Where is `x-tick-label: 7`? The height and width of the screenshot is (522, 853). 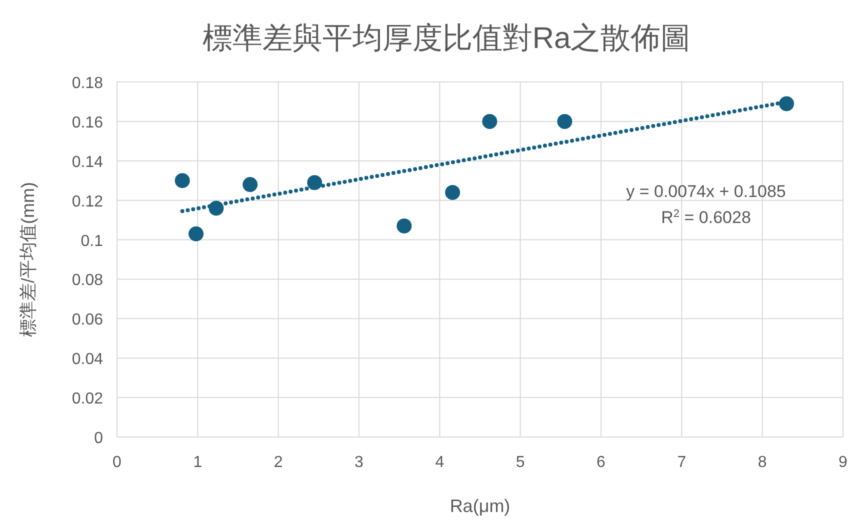 x-tick-label: 7 is located at coordinates (681, 462).